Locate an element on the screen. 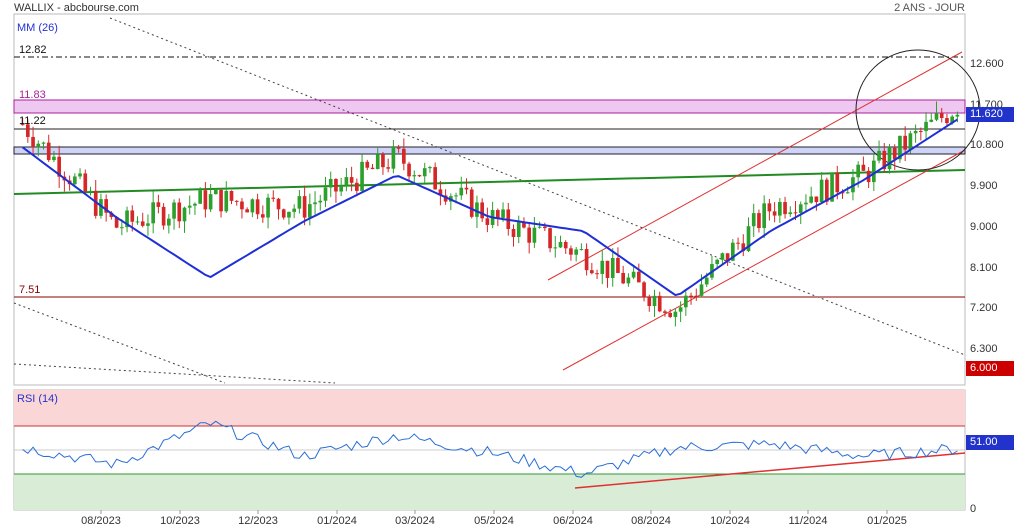  chart-title: WALLIX - abcbourse.com is located at coordinates (76, 8).